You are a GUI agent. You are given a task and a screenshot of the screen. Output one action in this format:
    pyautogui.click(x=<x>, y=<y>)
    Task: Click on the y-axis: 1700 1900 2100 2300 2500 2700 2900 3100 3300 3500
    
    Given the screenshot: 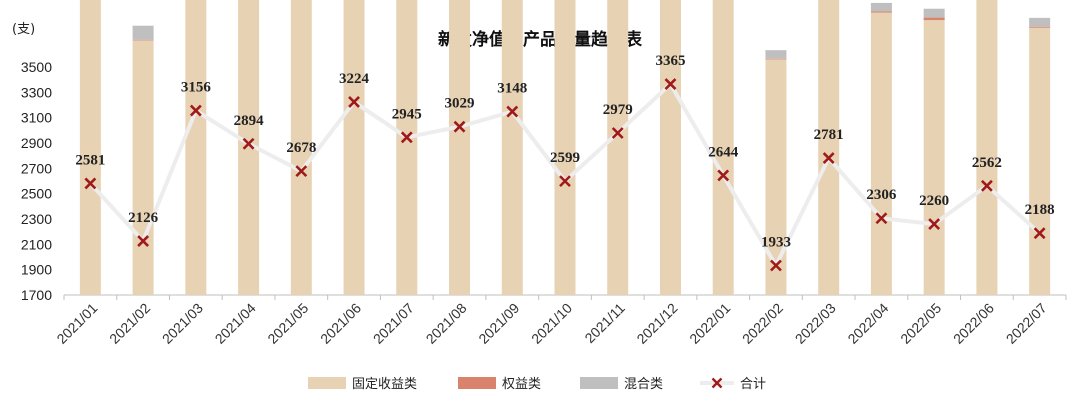 What is the action you would take?
    pyautogui.click(x=36, y=181)
    